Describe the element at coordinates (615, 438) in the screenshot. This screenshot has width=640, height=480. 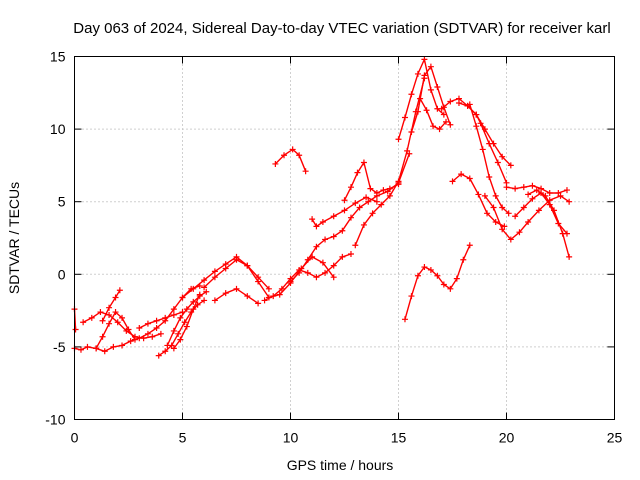
I see `x-tick-label: 25` at that location.